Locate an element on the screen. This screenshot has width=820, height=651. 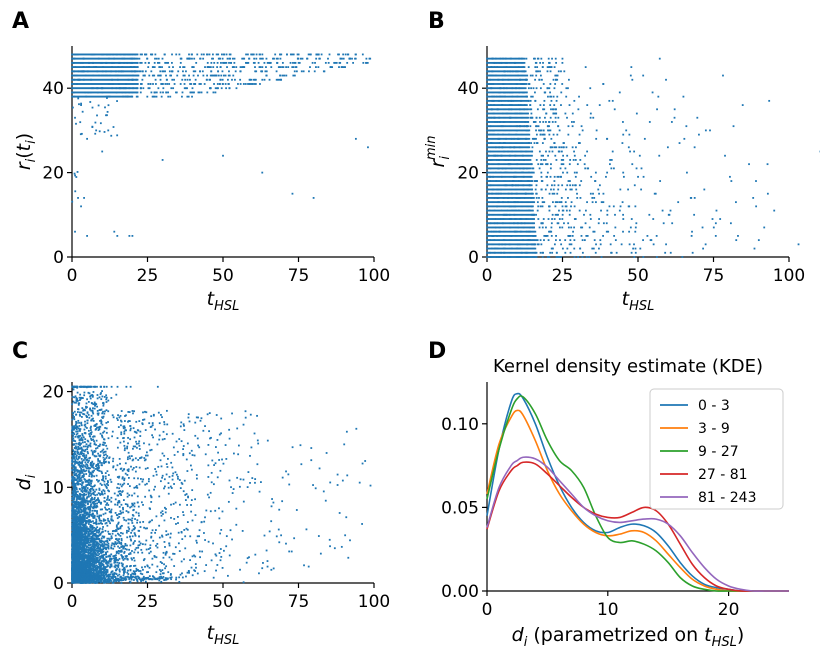
x-axis-label: tHSL is located at coordinates (223, 635).